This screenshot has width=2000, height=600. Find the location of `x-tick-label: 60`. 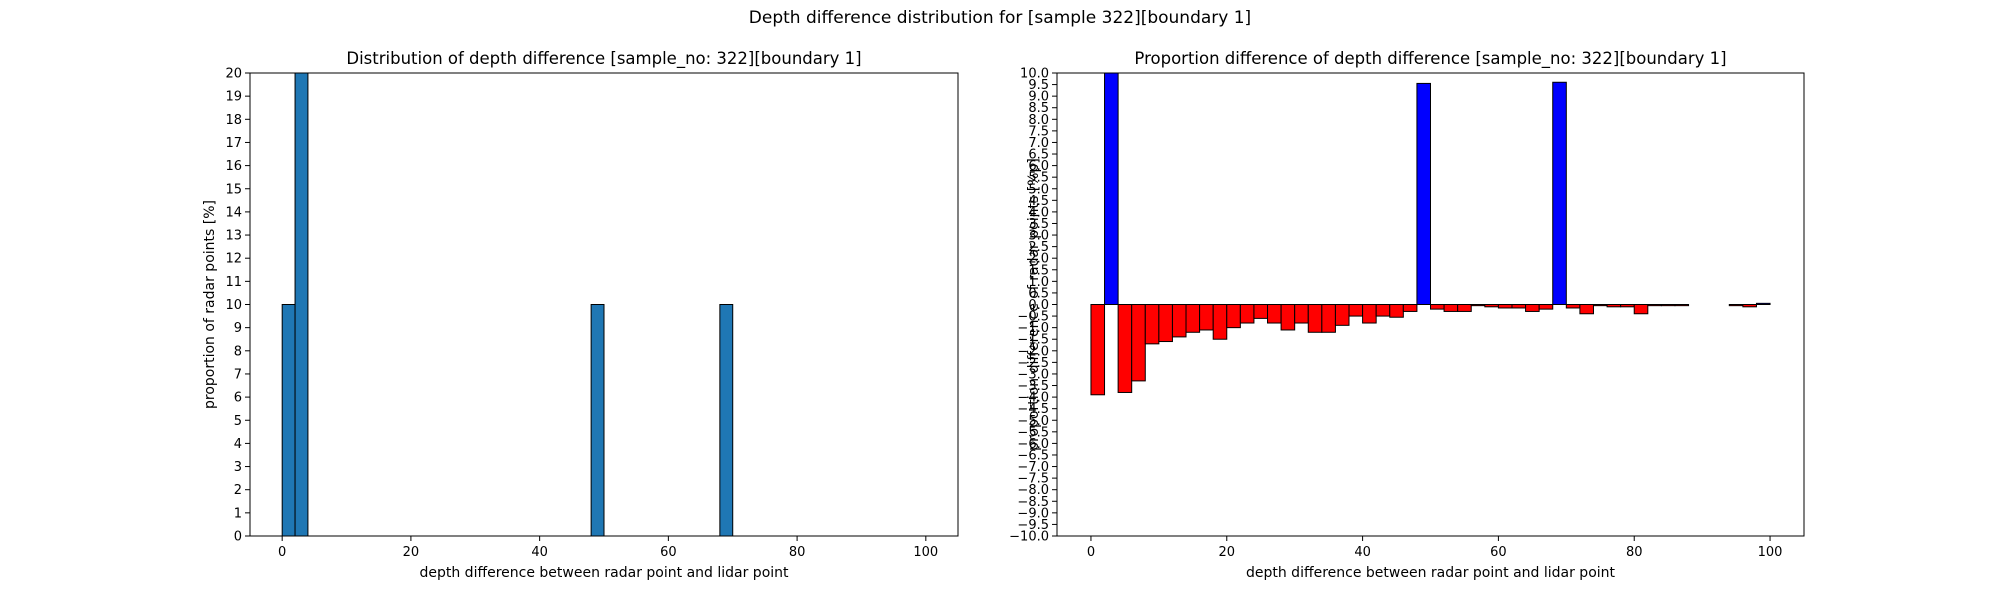

x-tick-label: 60 is located at coordinates (668, 552).